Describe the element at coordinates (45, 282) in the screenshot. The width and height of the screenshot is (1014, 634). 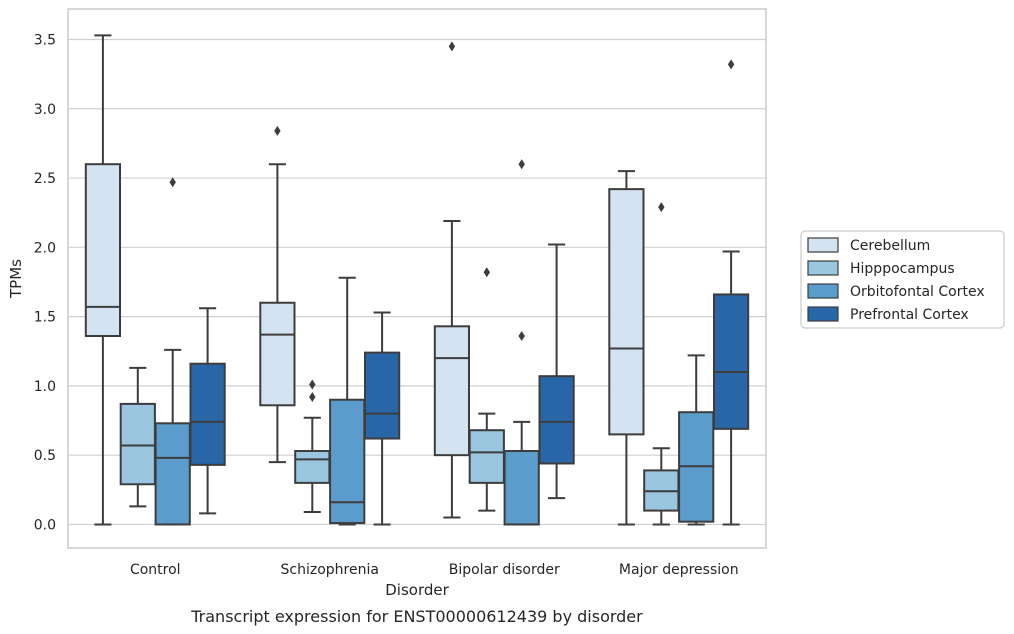
I see `y-tick-labels: 0.0 0.5 1.0 1.5 2.0 2.5 3.0 3.5` at that location.